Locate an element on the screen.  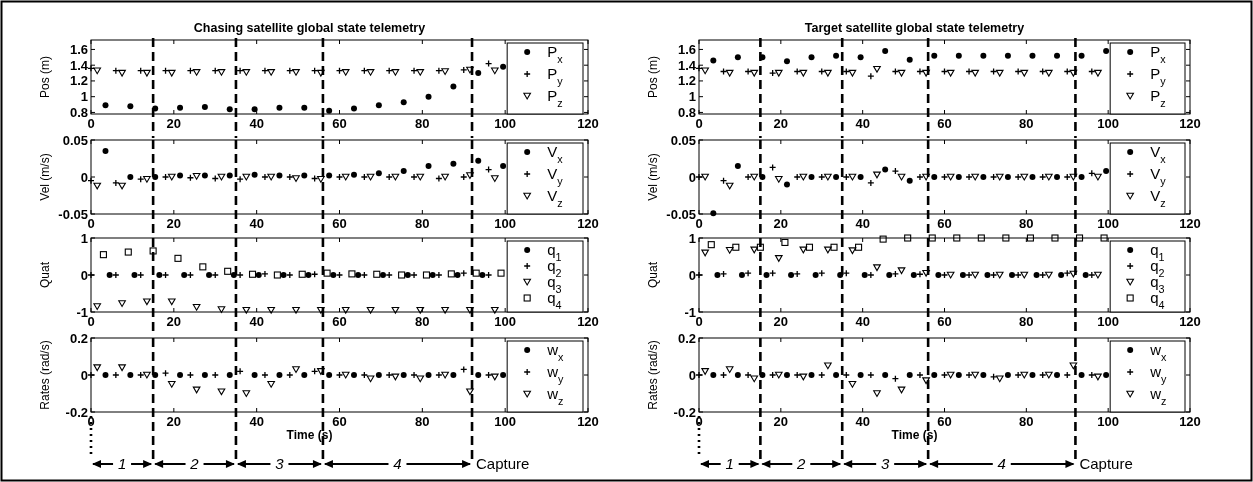
text: 4 is located at coordinates (1001, 463).